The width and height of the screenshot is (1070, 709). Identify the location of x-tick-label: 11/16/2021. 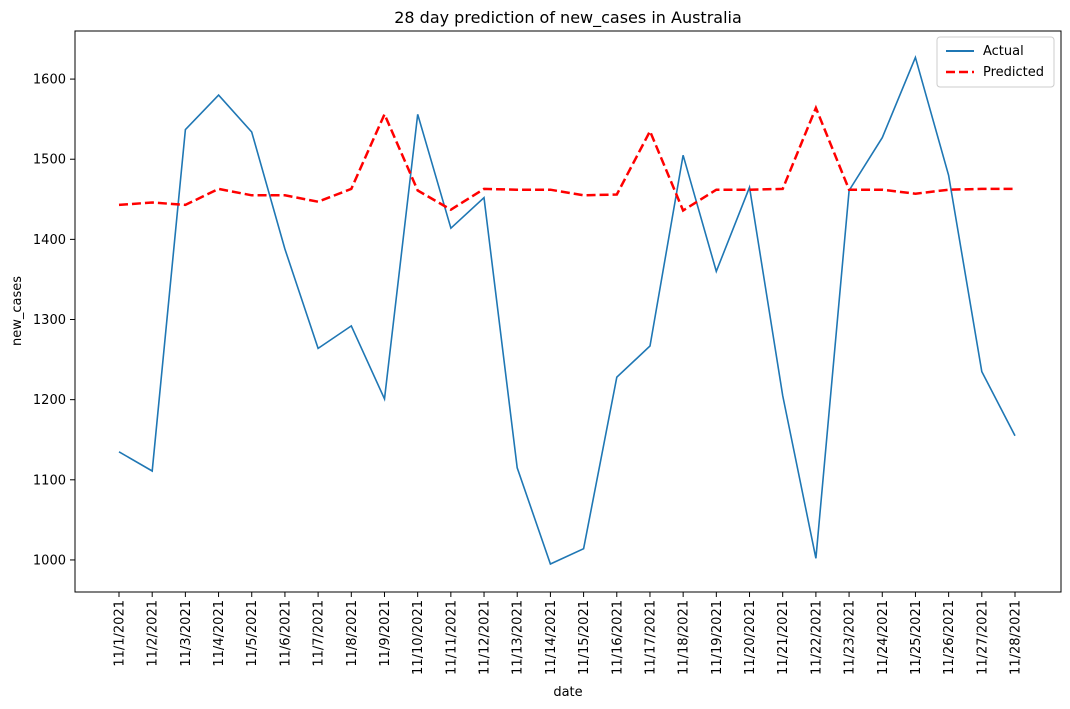
(617, 637).